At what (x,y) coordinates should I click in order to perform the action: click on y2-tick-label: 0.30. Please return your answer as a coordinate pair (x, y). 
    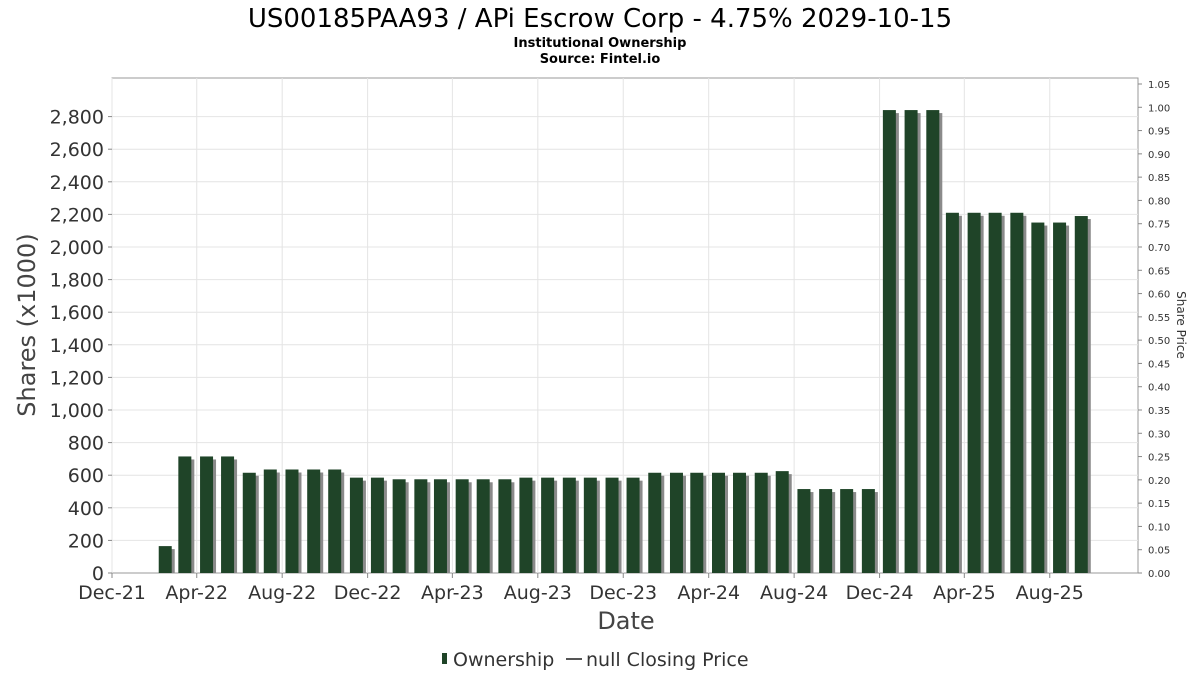
    Looking at the image, I should click on (1159, 434).